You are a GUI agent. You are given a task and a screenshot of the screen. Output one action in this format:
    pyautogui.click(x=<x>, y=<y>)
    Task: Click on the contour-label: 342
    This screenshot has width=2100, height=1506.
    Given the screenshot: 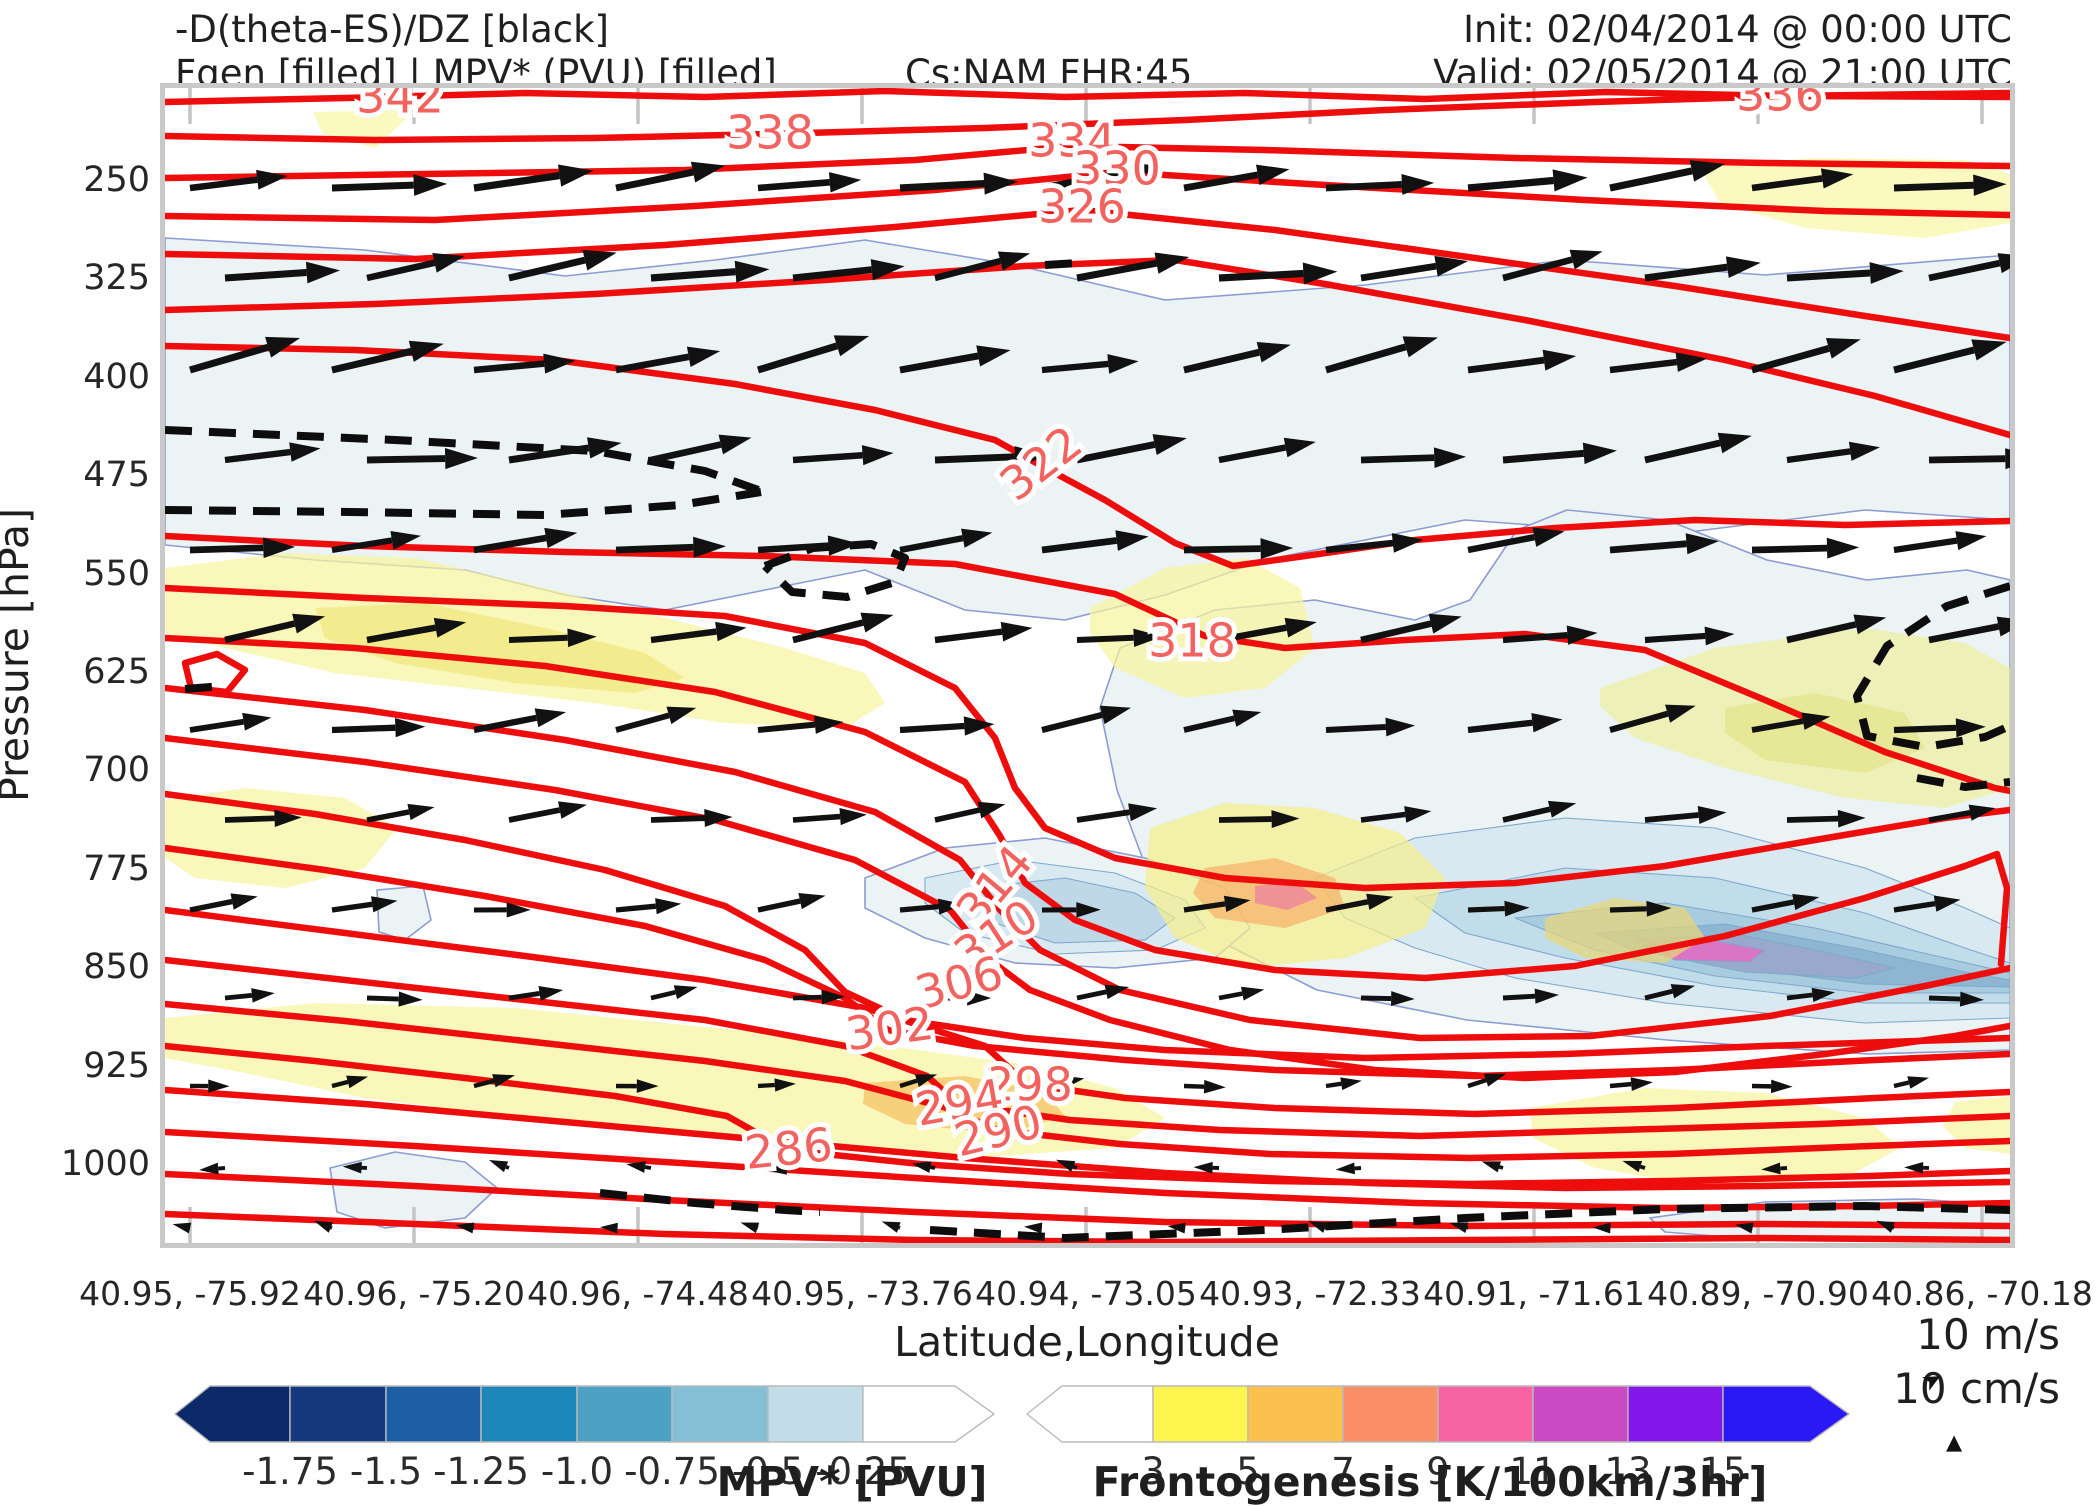 What is the action you would take?
    pyautogui.click(x=400, y=106)
    